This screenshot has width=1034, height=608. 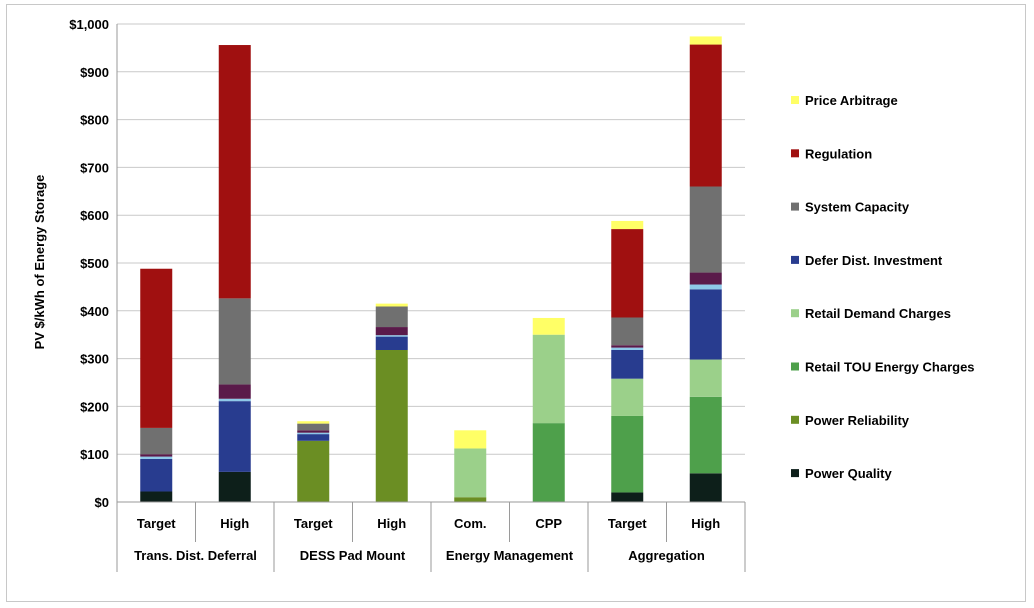 I want to click on x-group-label: Energy Management, so click(x=510, y=555).